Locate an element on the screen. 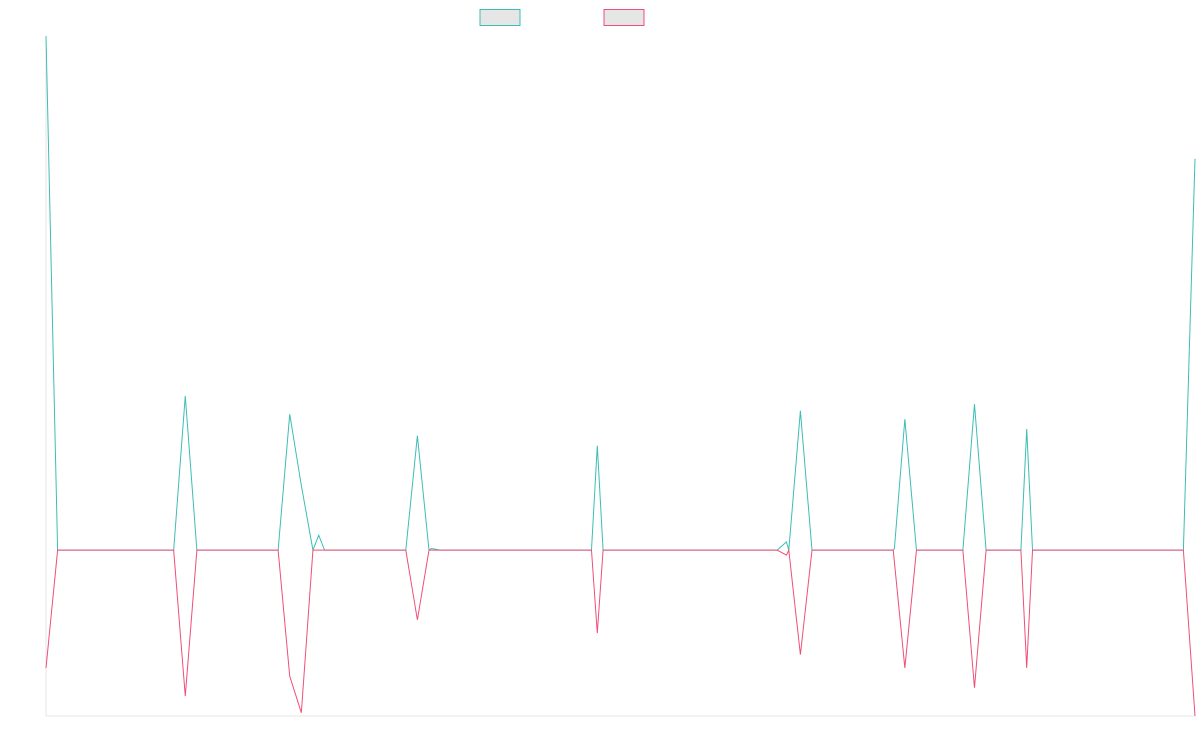  legend is located at coordinates (562, 17).